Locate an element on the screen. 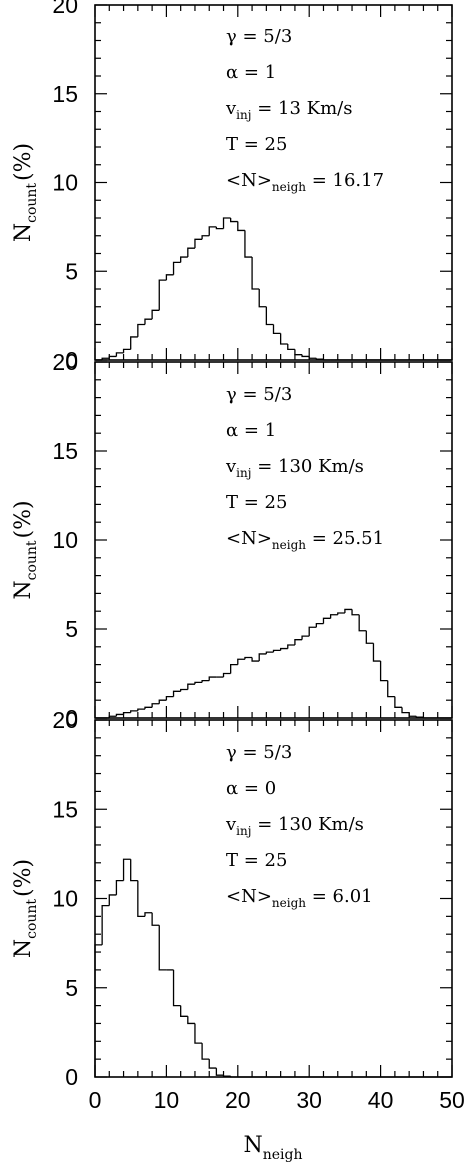 Image resolution: width=467 pixels, height=1168 pixels. annotation-mean-neigh-symbol: <N> is located at coordinates (249, 180).